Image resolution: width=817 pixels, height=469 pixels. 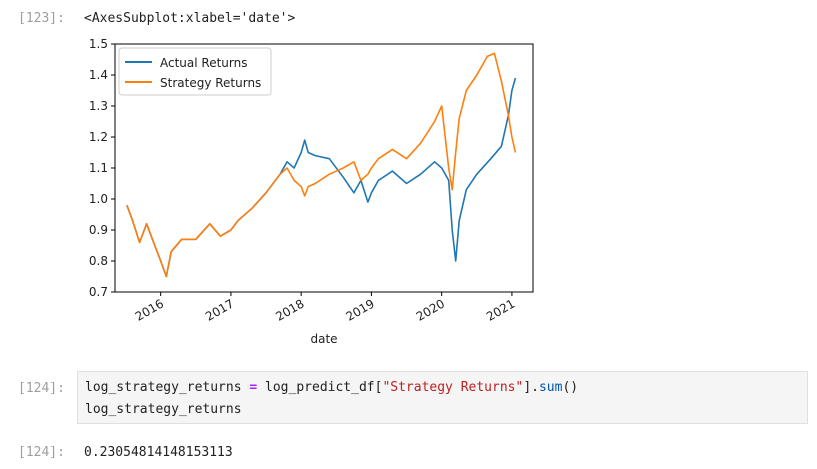 I want to click on y-axis: 0.7 0.8 0.9 1.0 1.1 1.2 1.3 1.4 1.5, so click(x=102, y=168).